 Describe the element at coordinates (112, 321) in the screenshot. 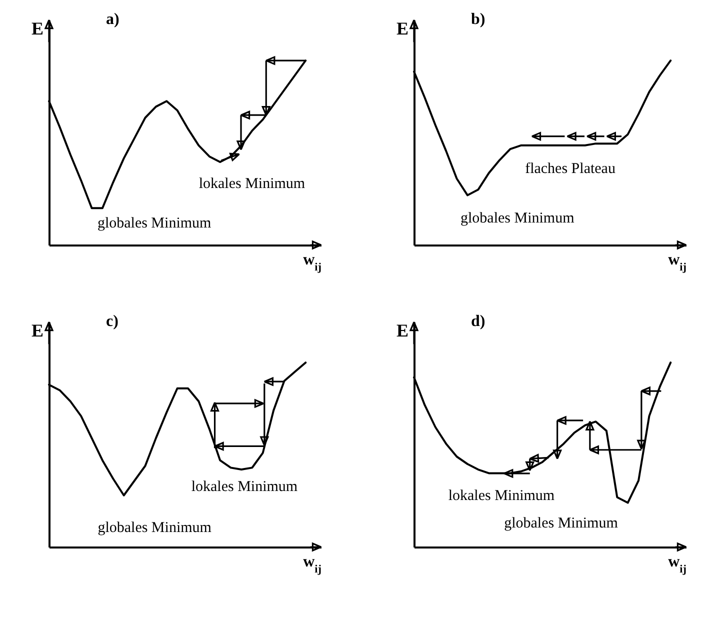

I see `chart-title: c)` at that location.